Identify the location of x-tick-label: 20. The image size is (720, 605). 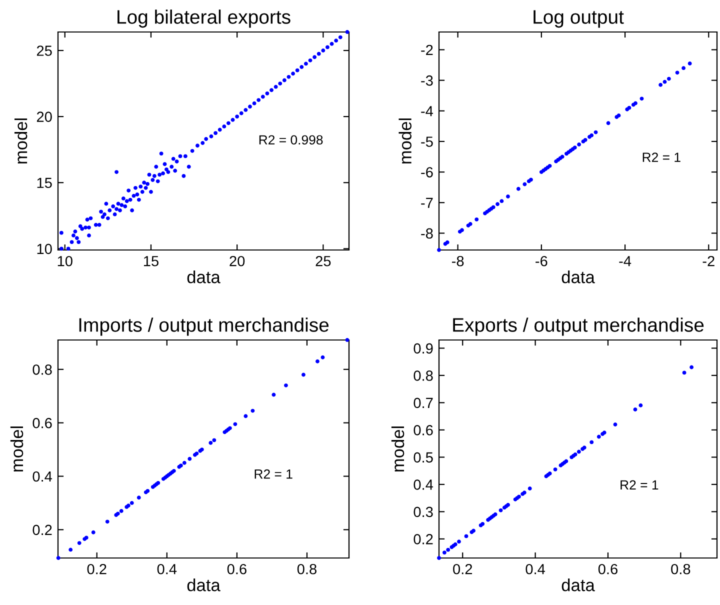
(237, 261).